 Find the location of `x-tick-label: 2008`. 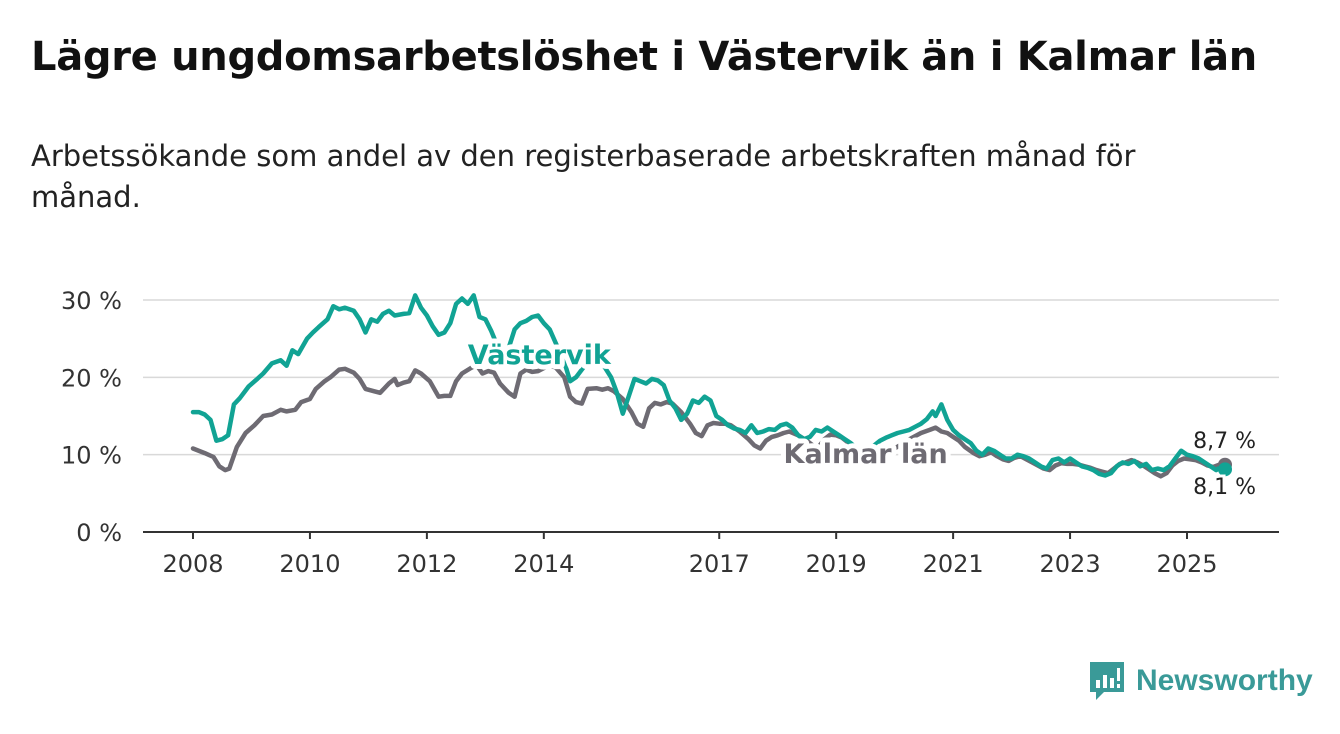

x-tick-label: 2008 is located at coordinates (192, 564).